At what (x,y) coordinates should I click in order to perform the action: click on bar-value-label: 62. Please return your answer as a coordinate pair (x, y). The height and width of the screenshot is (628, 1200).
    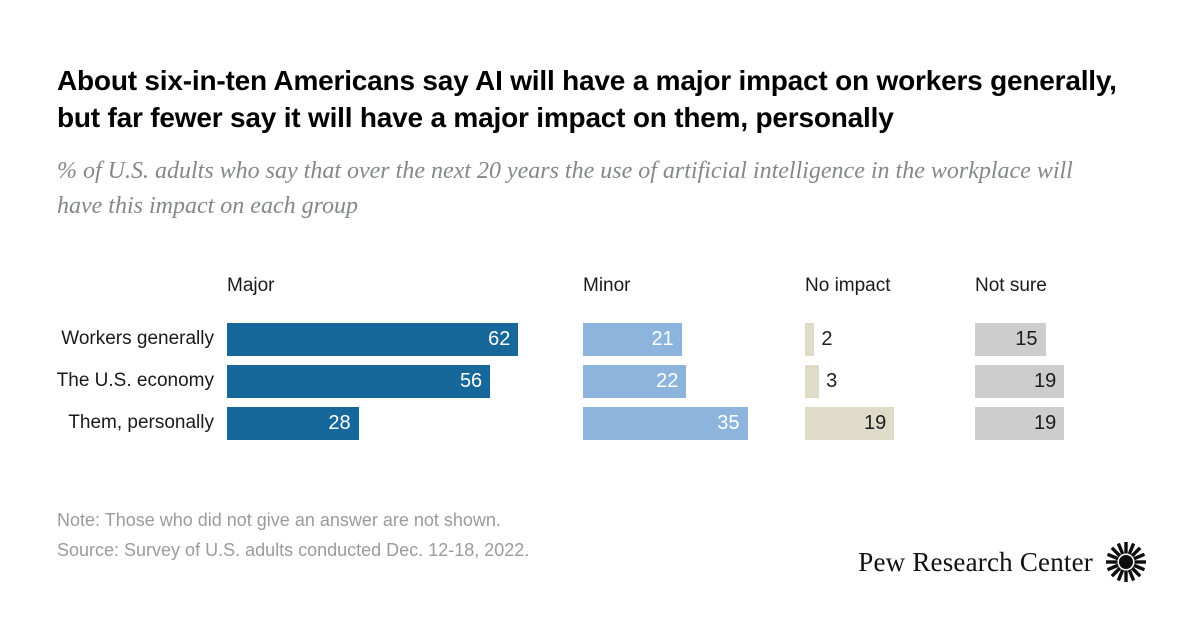
    Looking at the image, I should click on (499, 339).